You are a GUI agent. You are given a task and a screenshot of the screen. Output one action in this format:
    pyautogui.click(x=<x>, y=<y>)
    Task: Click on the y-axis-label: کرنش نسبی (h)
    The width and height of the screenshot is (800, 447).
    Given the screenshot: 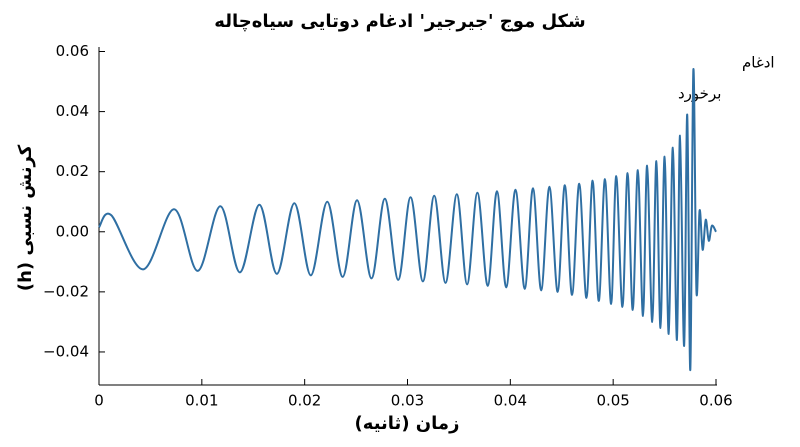 What is the action you would take?
    pyautogui.click(x=25, y=217)
    